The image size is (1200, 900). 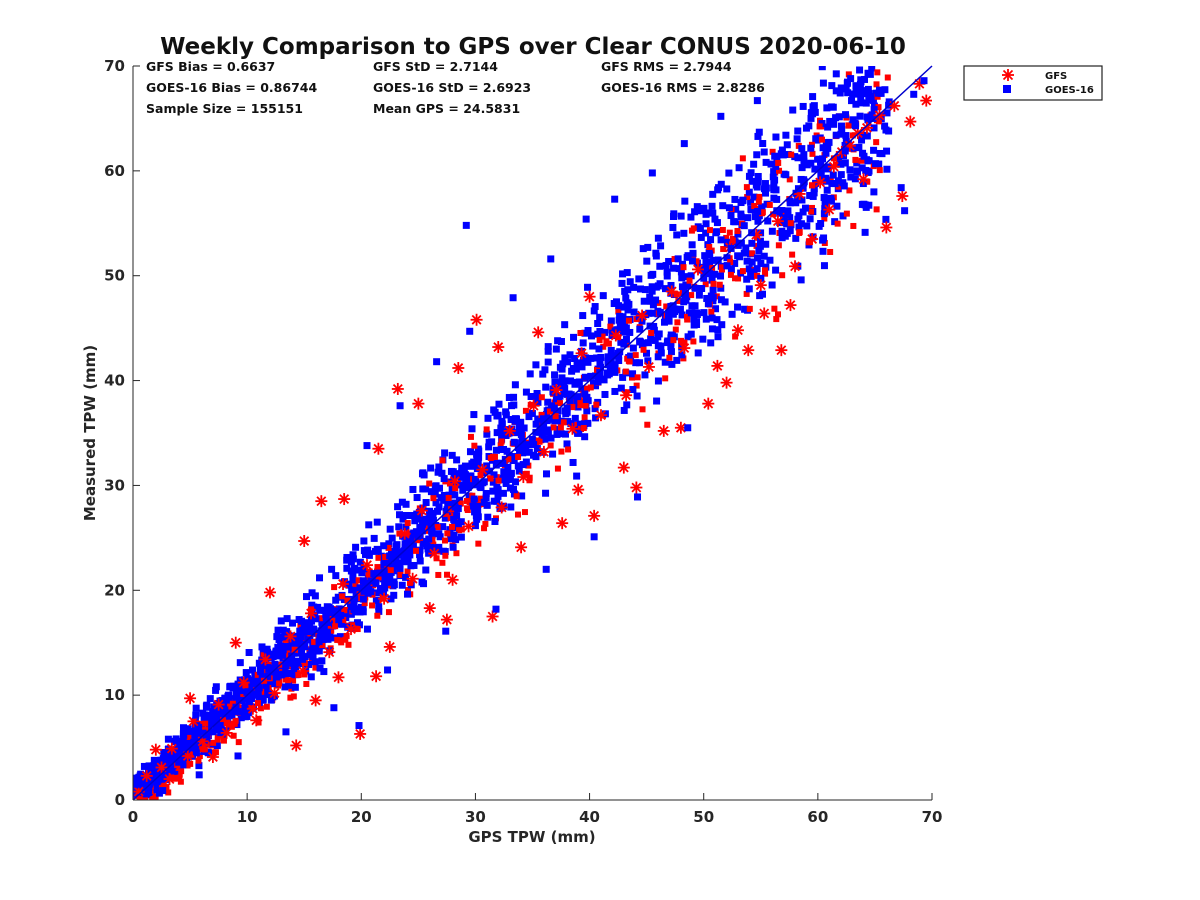 What do you see at coordinates (475, 817) in the screenshot?
I see `x-tick-label: 30` at bounding box center [475, 817].